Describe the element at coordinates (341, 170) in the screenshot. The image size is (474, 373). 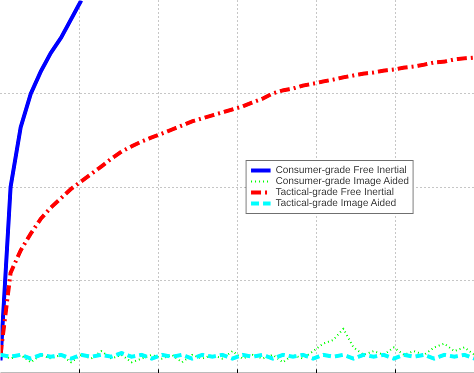
I see `legend-label: Consumer-grade Free Inertial` at that location.